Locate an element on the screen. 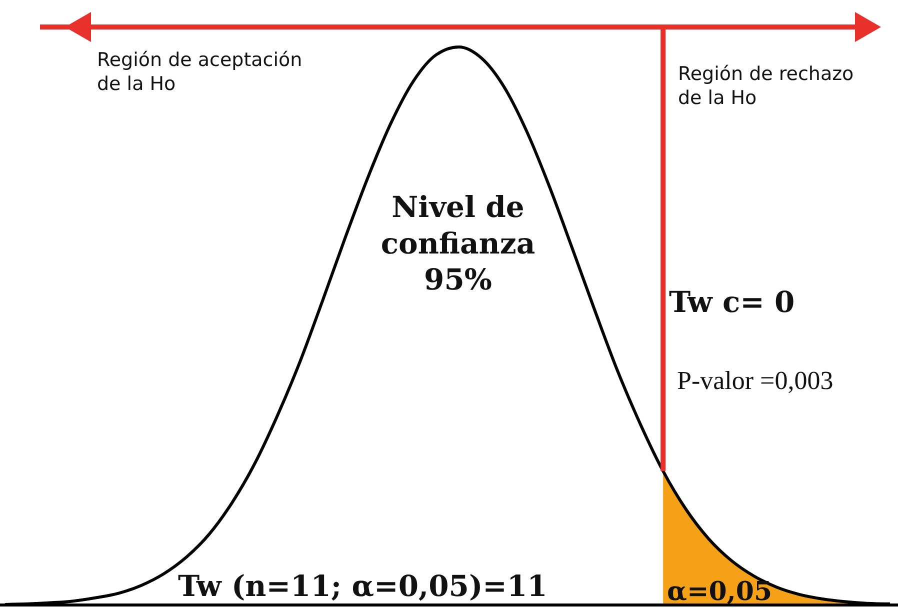 Image resolution: width=898 pixels, height=610 pixels. annotation: Tw (n=11; α=0,05)=11 is located at coordinates (363, 586).